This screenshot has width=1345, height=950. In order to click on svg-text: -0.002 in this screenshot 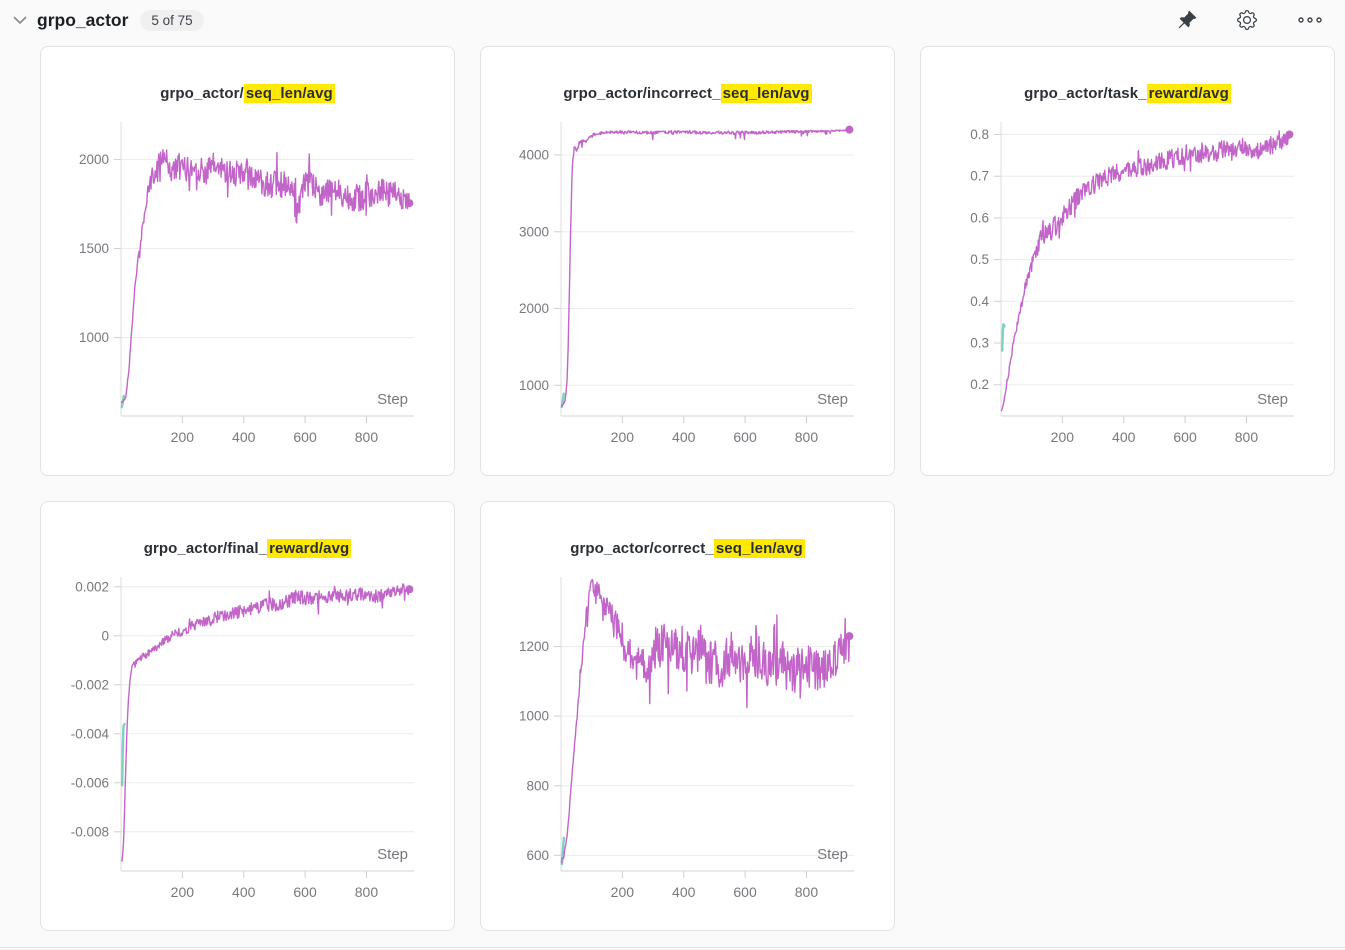, I will do `click(90, 684)`.